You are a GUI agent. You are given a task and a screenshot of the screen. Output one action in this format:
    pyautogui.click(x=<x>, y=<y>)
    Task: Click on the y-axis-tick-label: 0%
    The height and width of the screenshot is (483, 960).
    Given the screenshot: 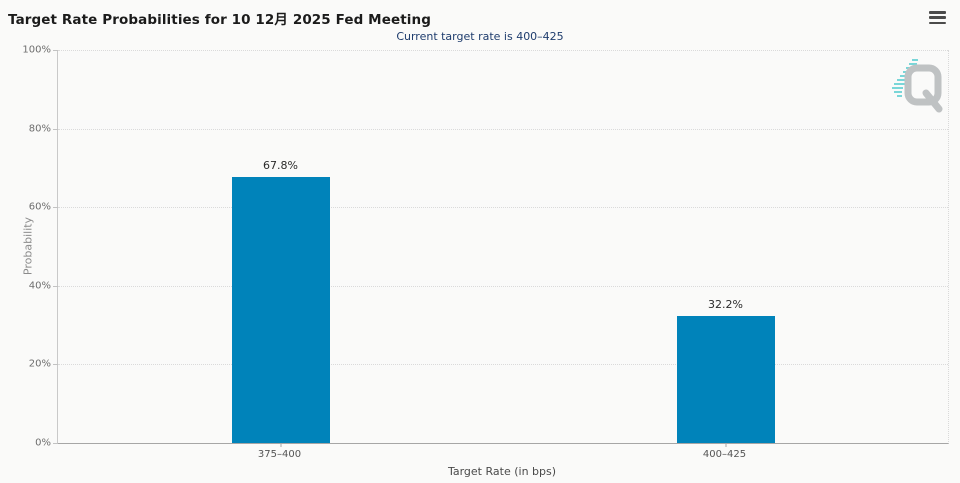 What is the action you would take?
    pyautogui.click(x=43, y=443)
    